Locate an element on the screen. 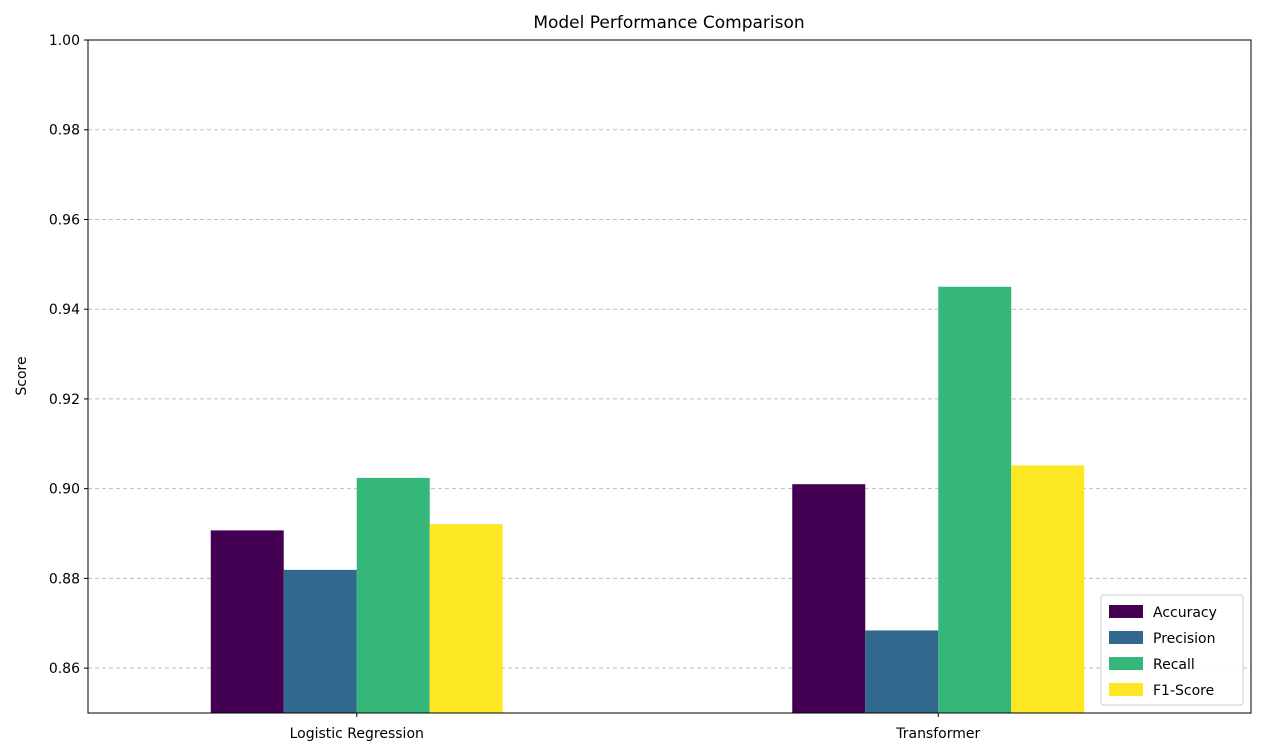 The width and height of the screenshot is (1262, 752). y-tick-label: 1.00 is located at coordinates (64, 41).